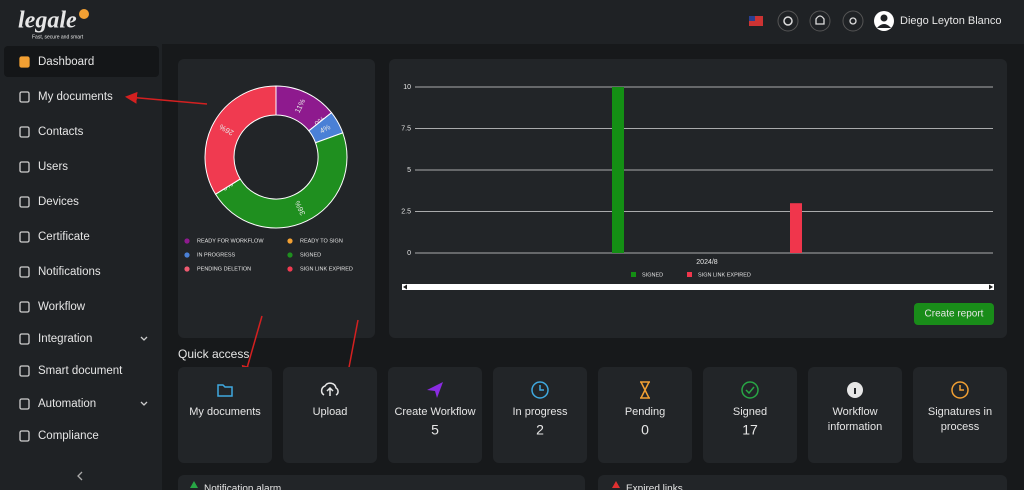  I want to click on avatar-body, so click(884, 26).